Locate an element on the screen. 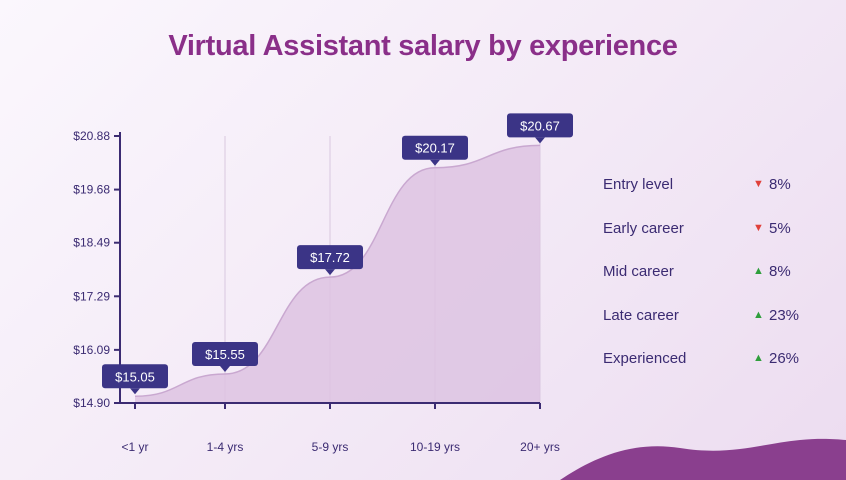 Image resolution: width=846 pixels, height=480 pixels. data-label: $15.55 is located at coordinates (225, 356).